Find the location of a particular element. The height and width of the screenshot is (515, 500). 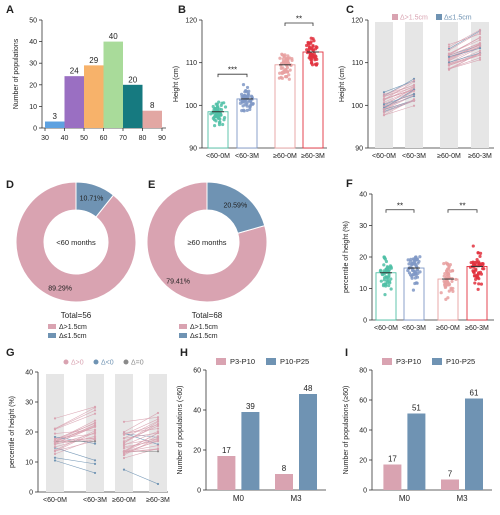

panel-g-x-tick-label: <60-0M is located at coordinates (55, 500).